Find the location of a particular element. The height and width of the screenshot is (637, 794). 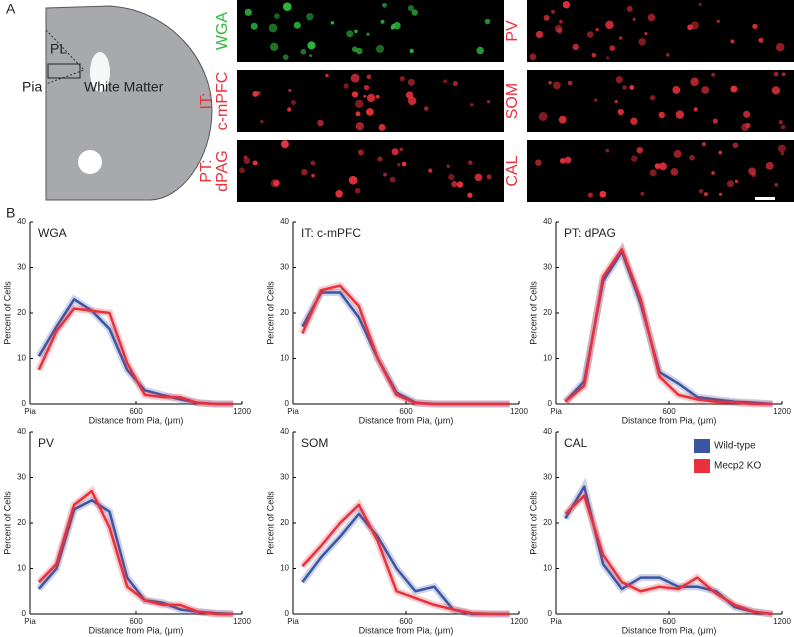

image-label: PV is located at coordinates (512, 31).